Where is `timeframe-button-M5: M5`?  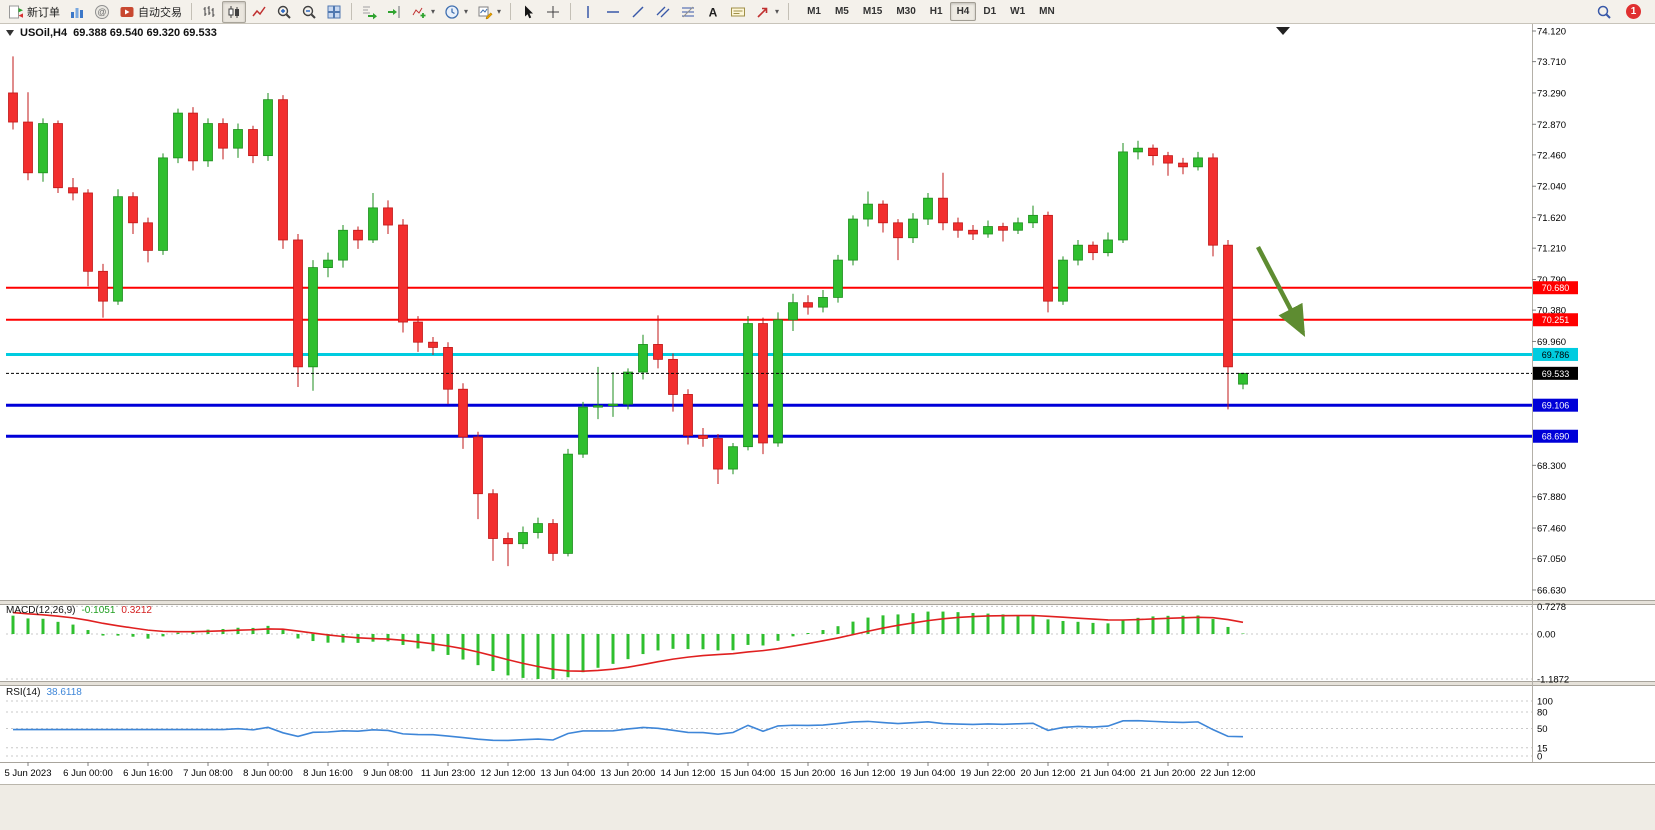 timeframe-button-M5: M5 is located at coordinates (841, 11).